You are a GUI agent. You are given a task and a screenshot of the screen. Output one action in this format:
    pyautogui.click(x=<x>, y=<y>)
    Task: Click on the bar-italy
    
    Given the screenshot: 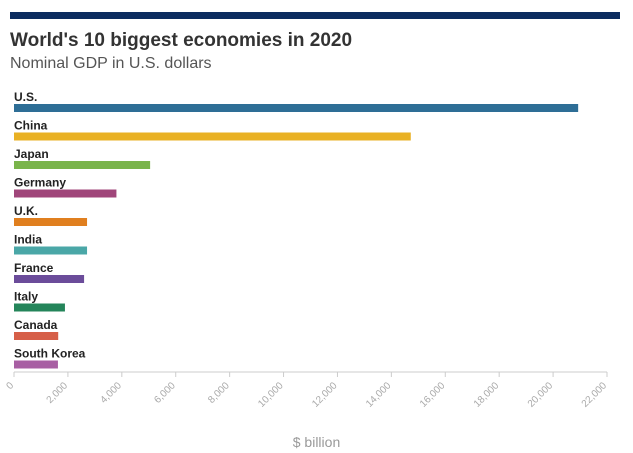 What is the action you would take?
    pyautogui.click(x=39, y=307)
    